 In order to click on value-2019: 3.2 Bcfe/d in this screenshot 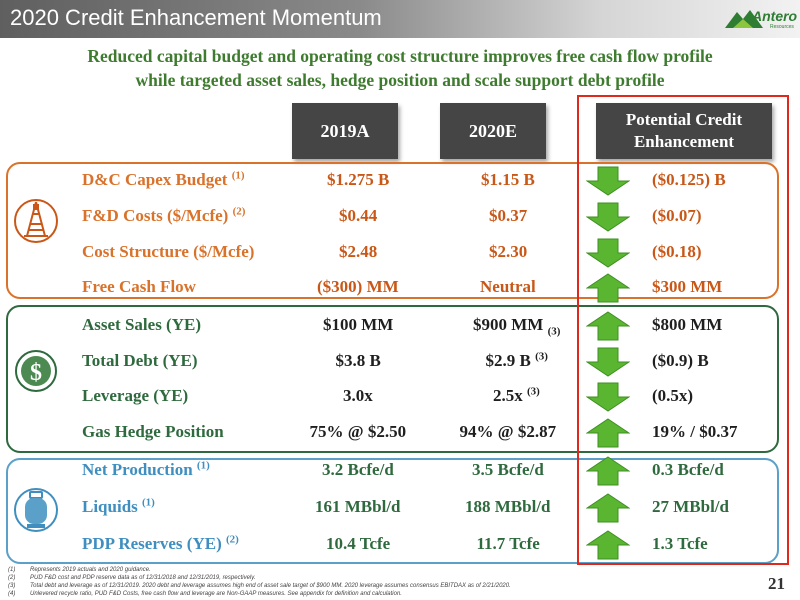, I will do `click(358, 470)`.